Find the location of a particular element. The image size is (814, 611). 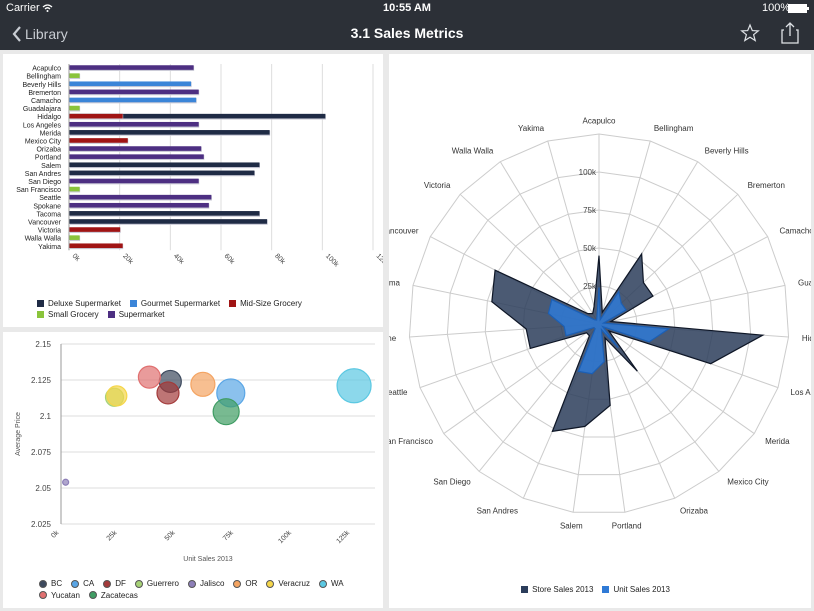

legend-item: CA is located at coordinates (82, 583).